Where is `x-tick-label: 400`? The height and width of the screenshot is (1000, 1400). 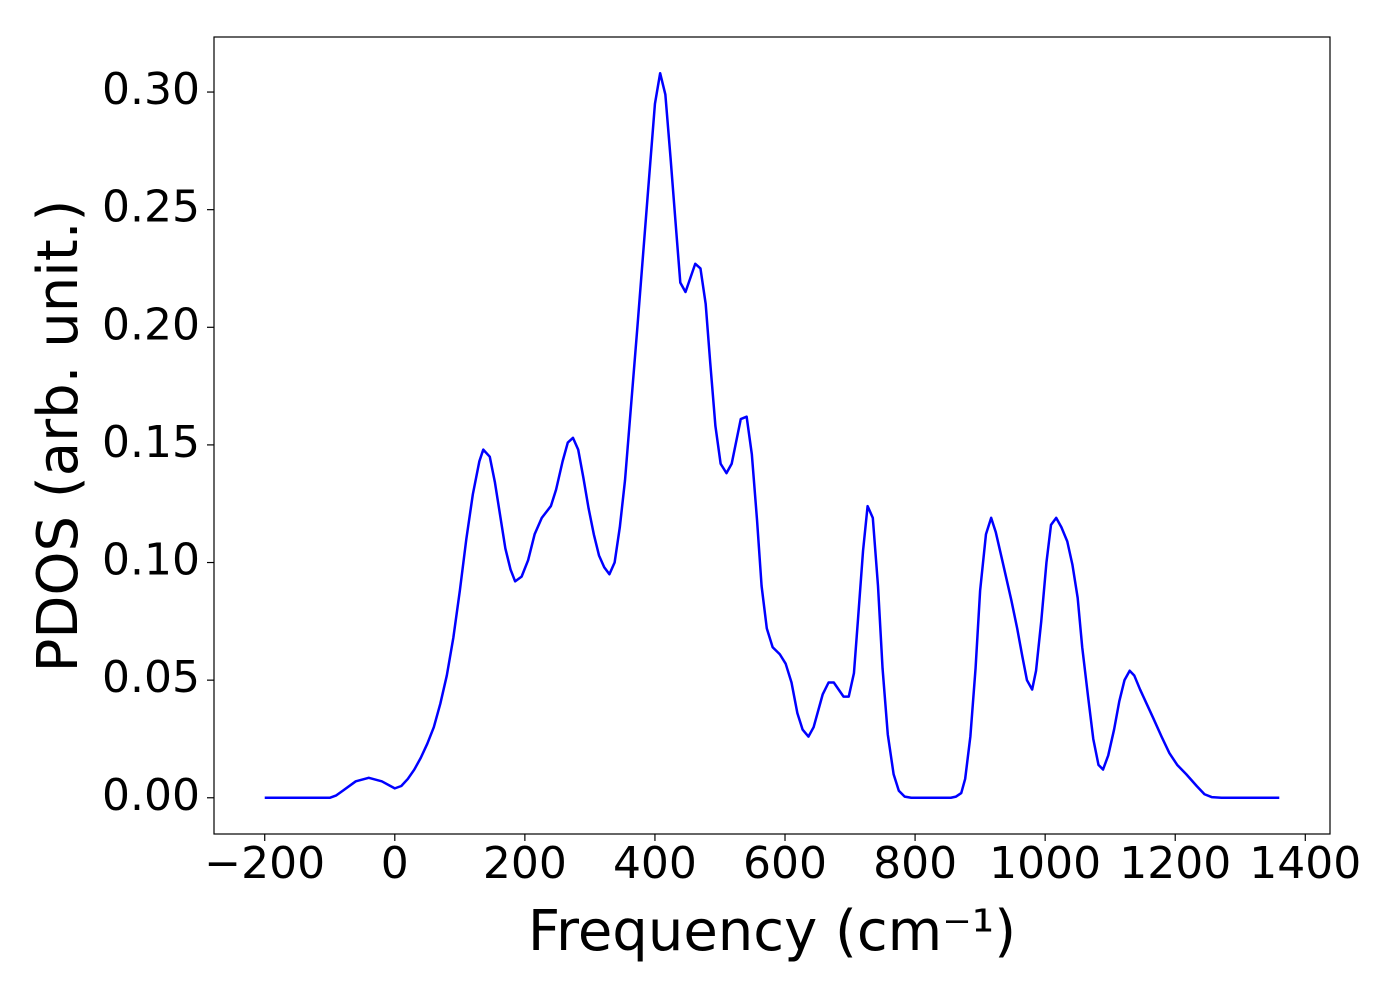
x-tick-label: 400 is located at coordinates (655, 863).